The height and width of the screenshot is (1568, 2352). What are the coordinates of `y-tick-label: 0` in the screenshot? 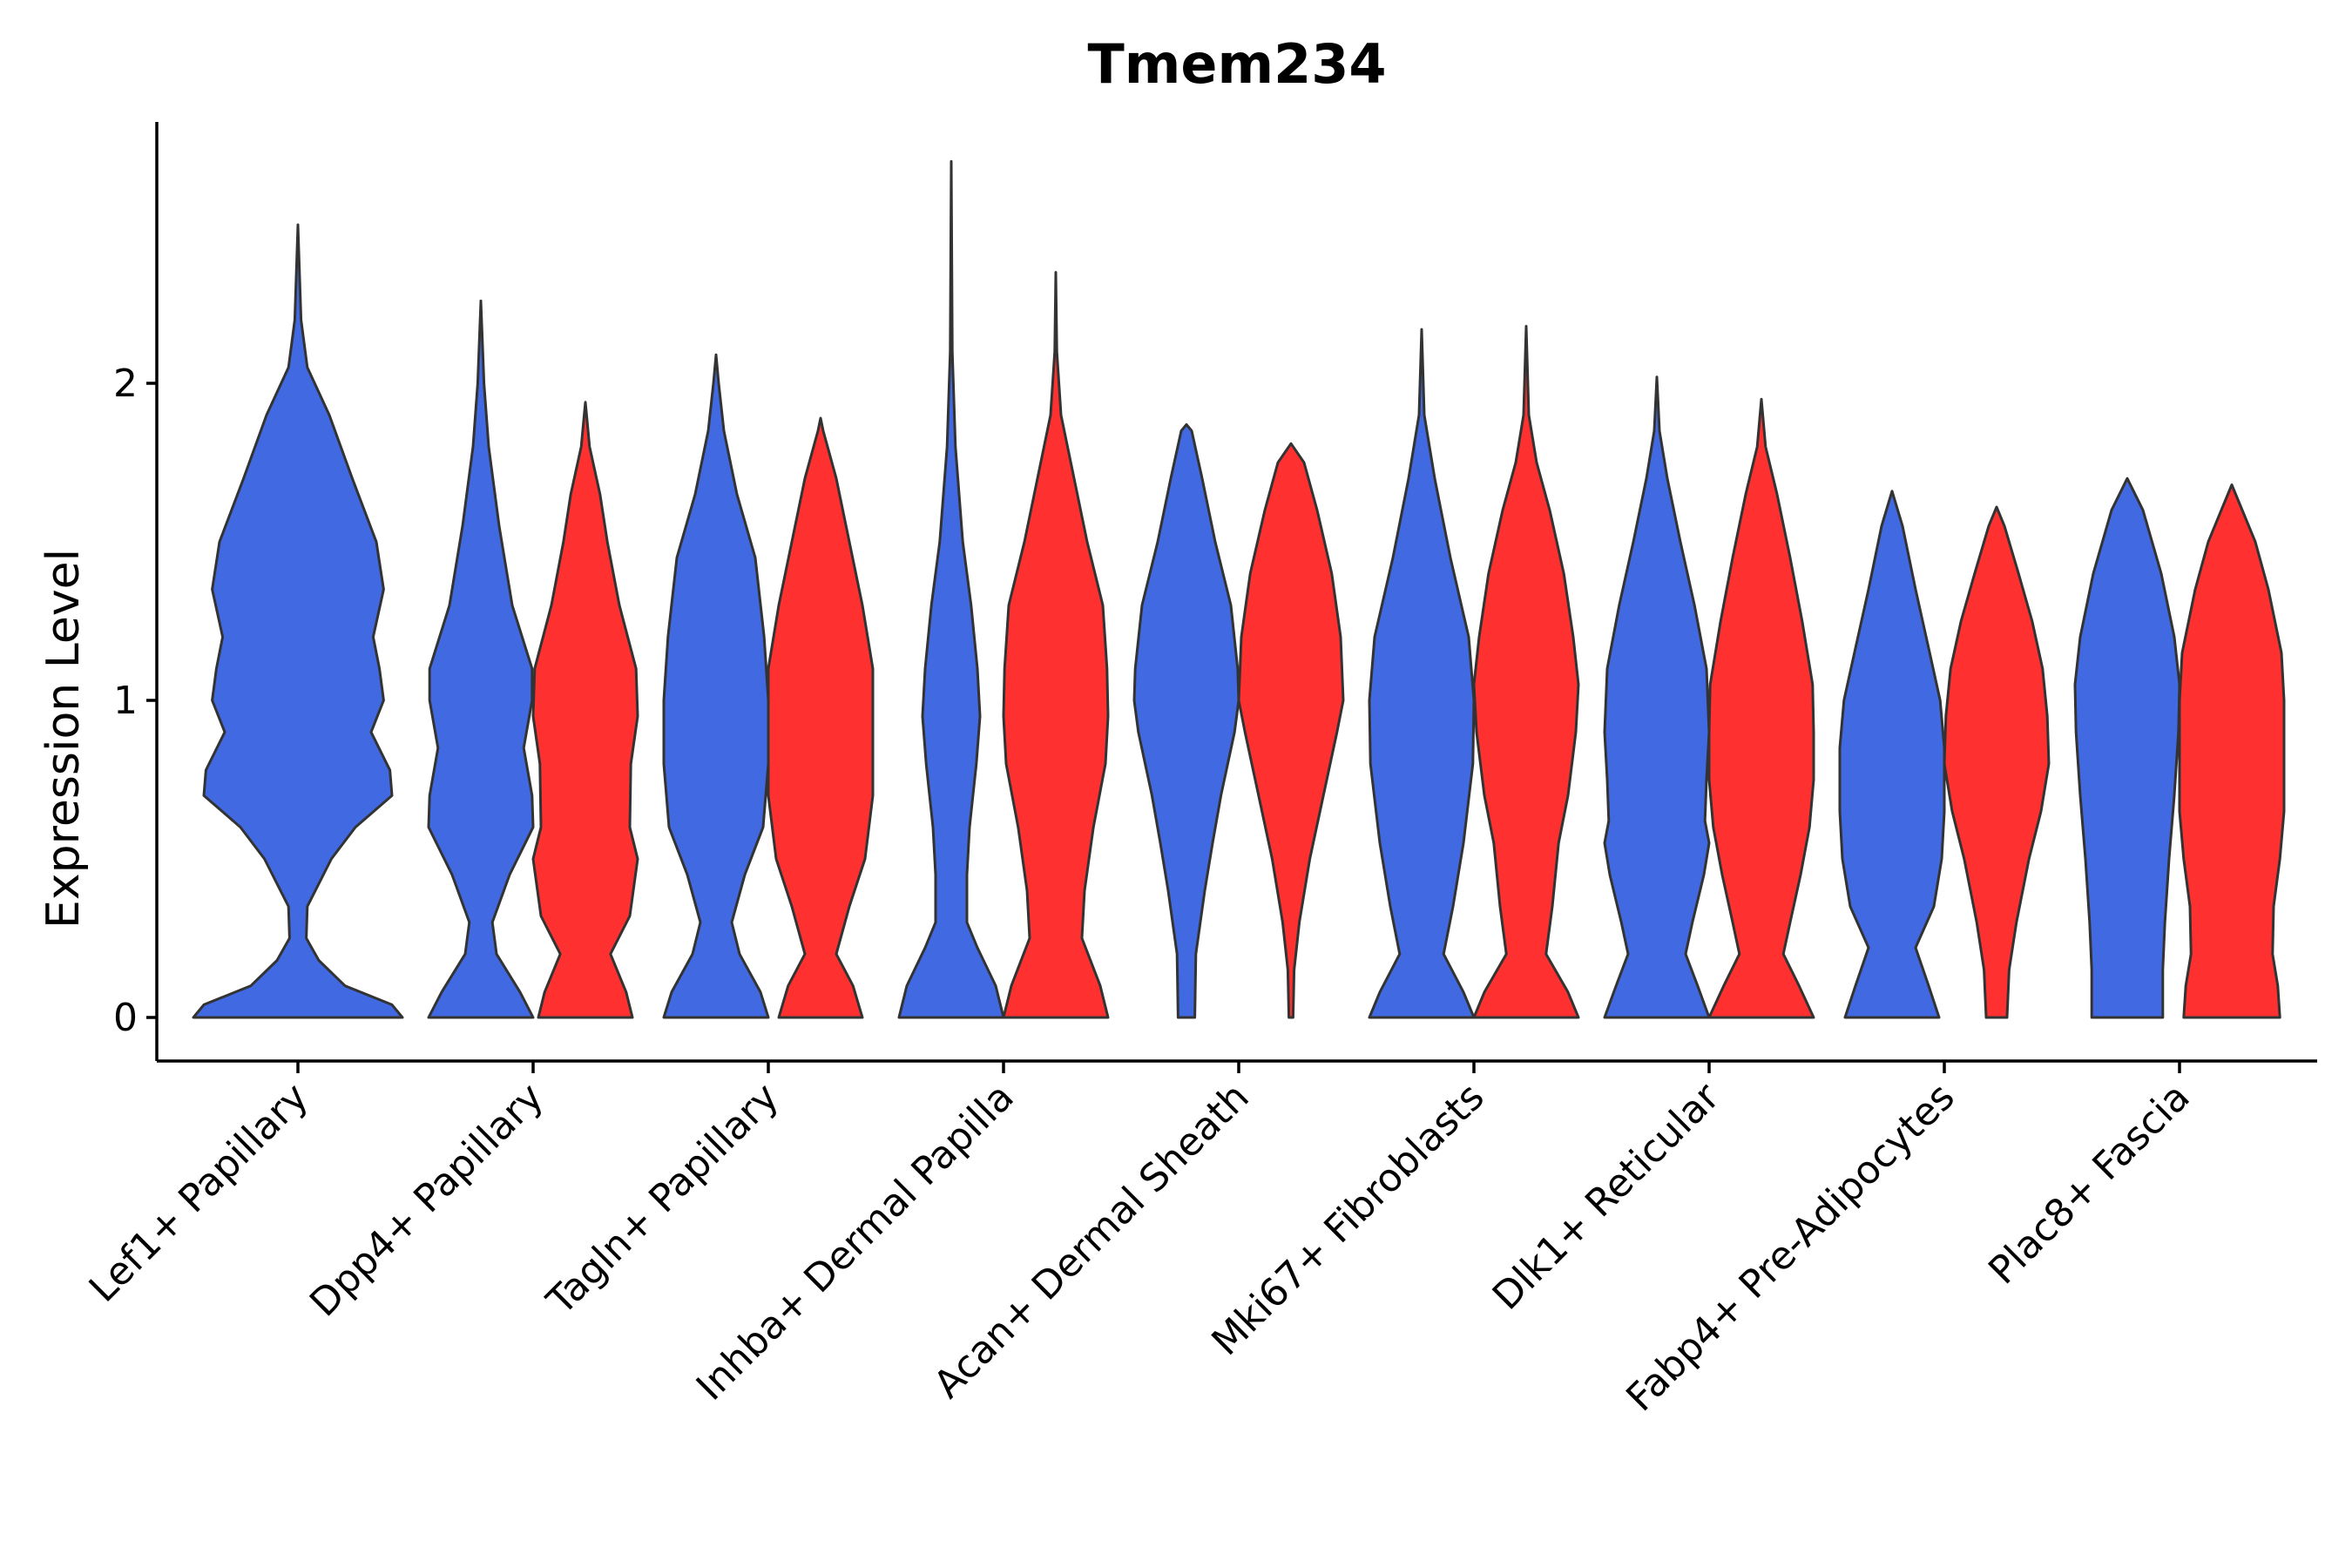 It's located at (125, 1018).